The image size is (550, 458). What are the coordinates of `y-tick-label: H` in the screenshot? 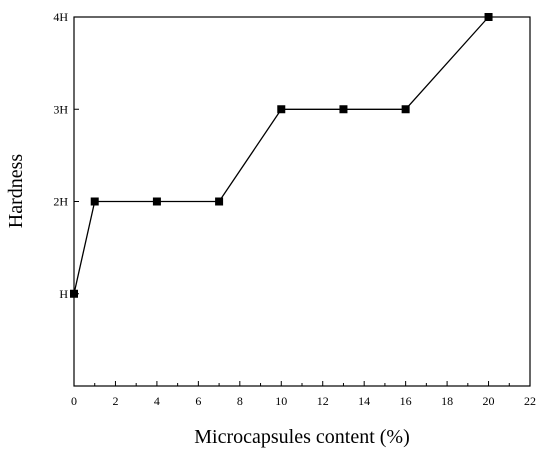 It's located at (63, 294).